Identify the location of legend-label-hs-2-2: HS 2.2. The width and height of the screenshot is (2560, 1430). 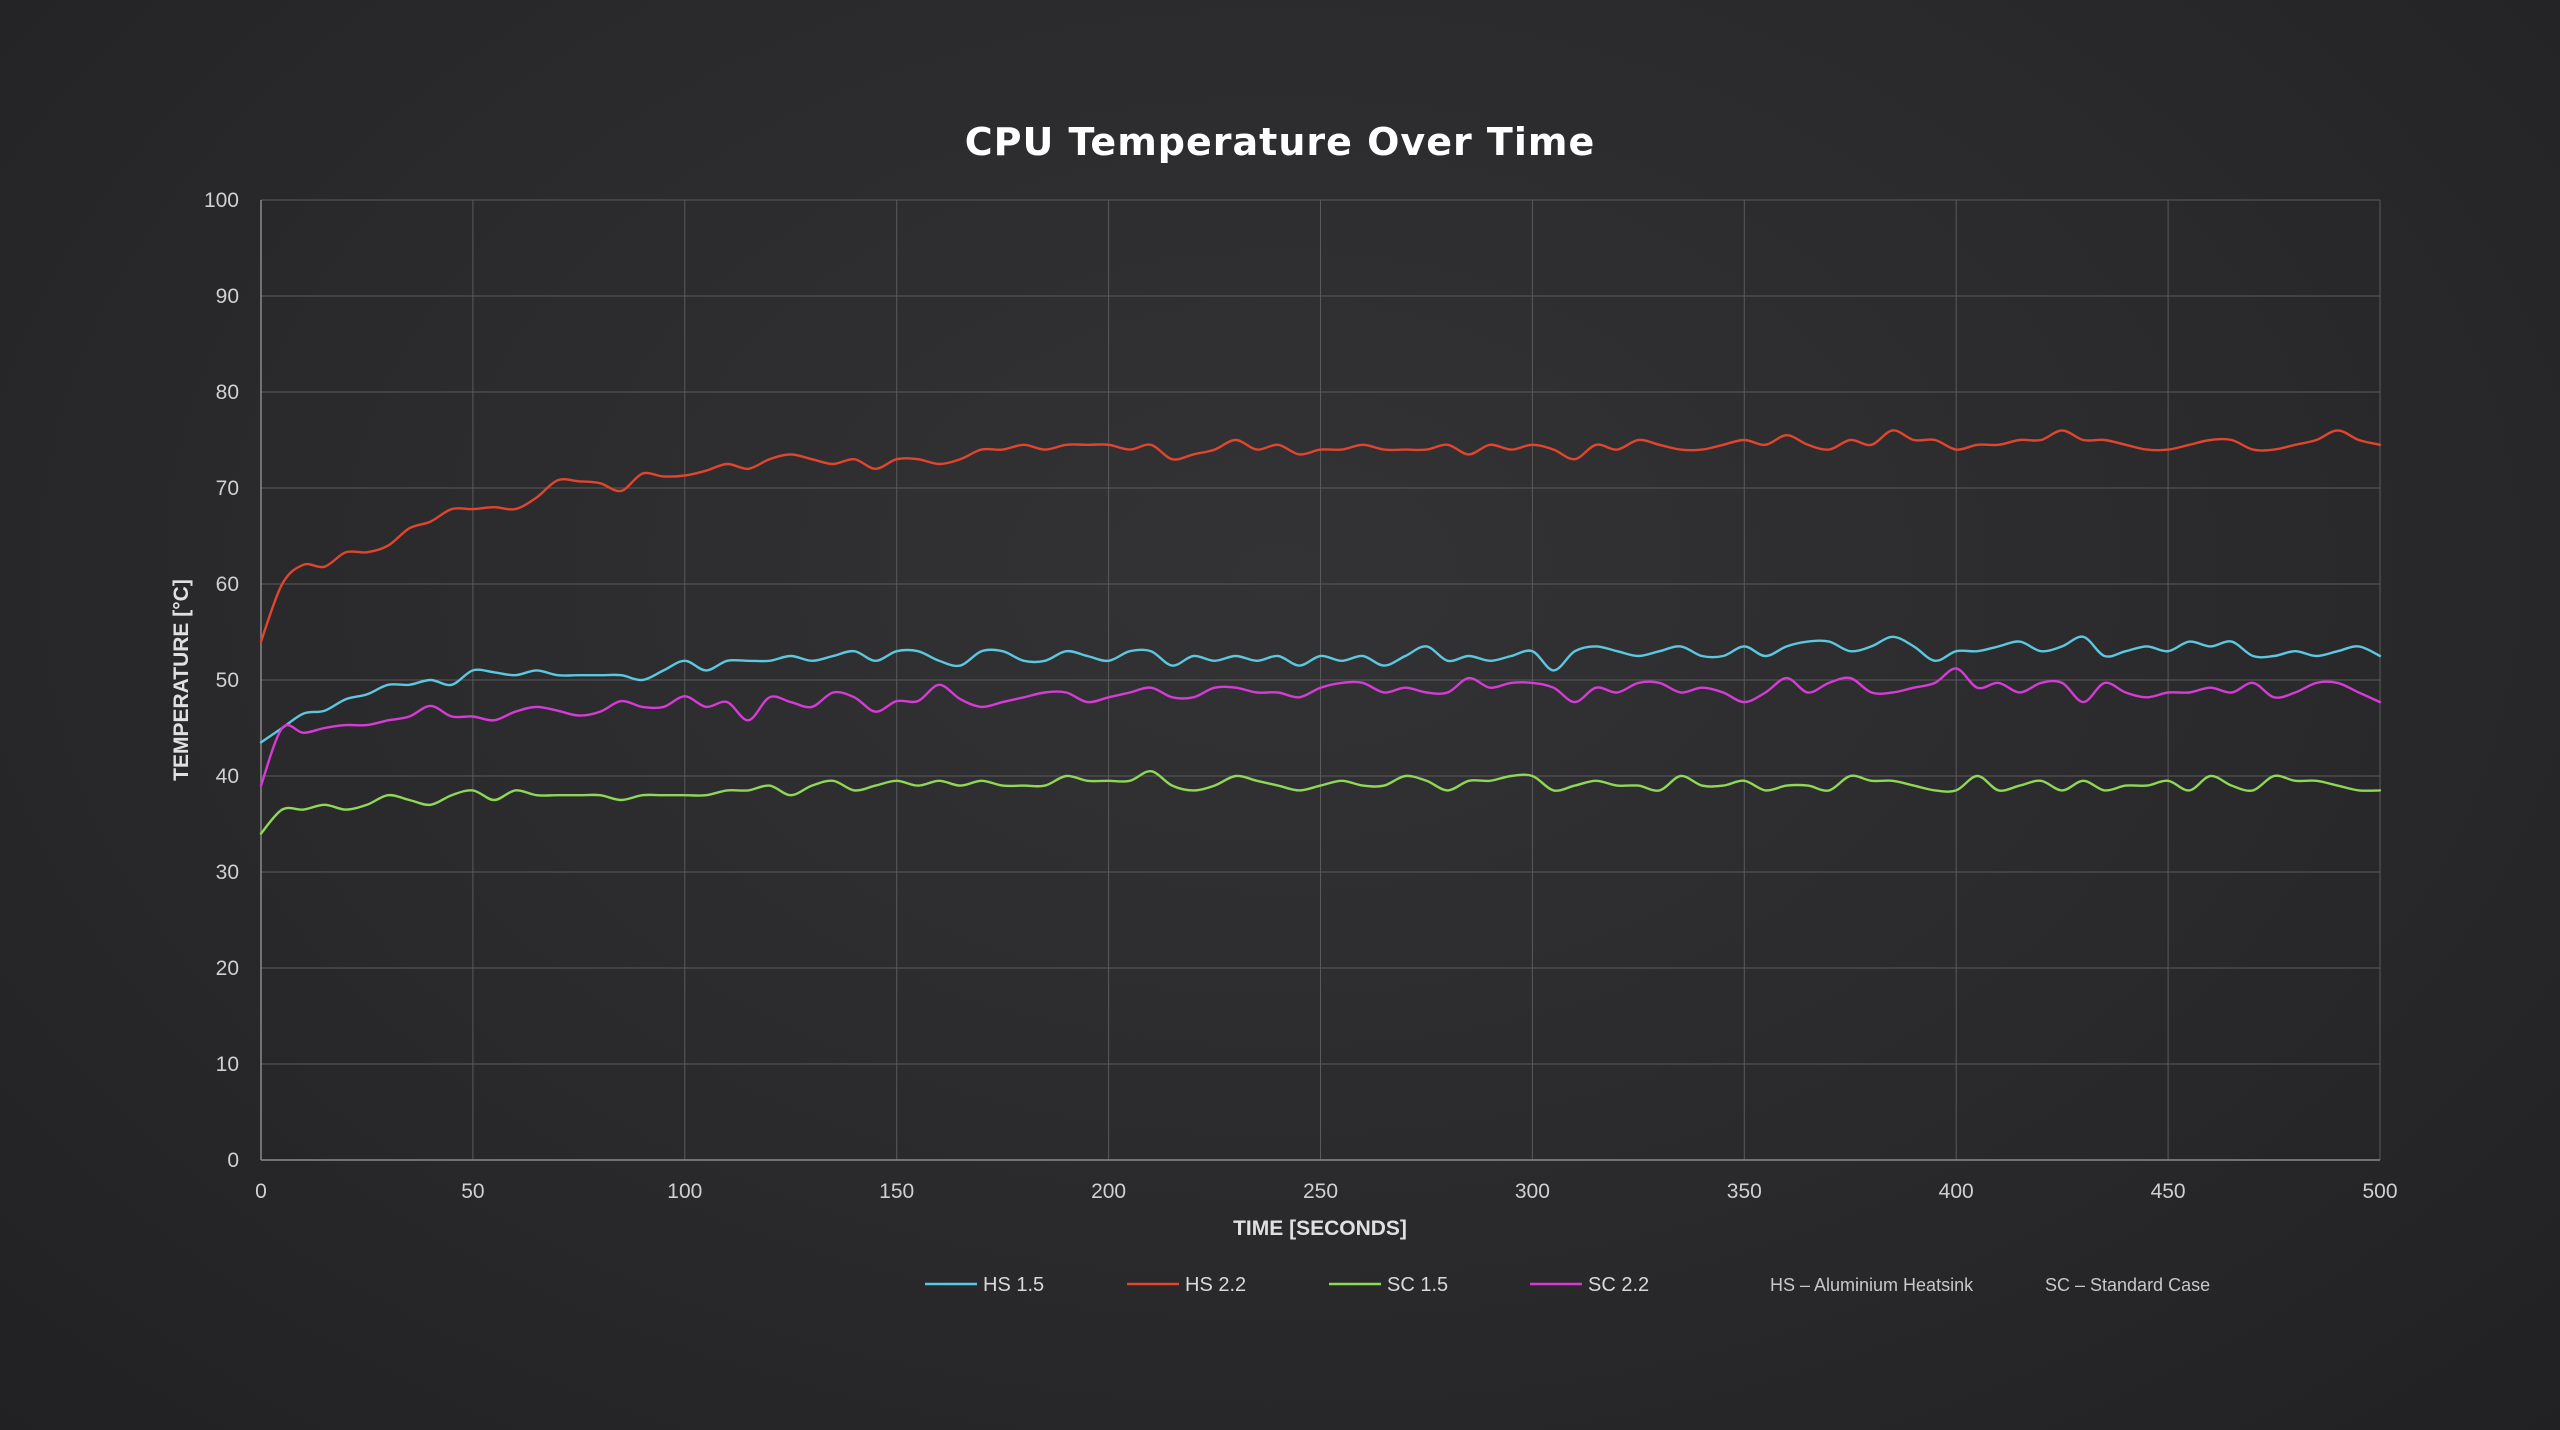
(1215, 1285).